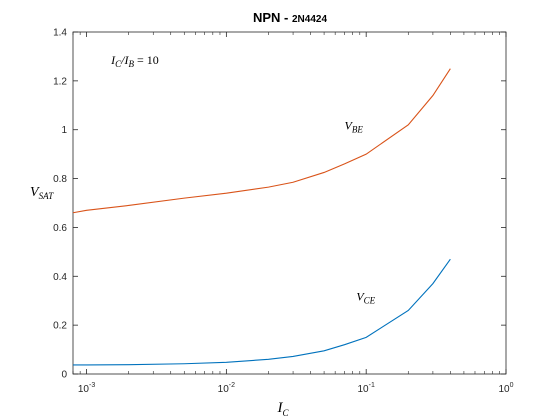 This screenshot has width=560, height=420. I want to click on y-axis-label: VSAT, so click(42, 193).